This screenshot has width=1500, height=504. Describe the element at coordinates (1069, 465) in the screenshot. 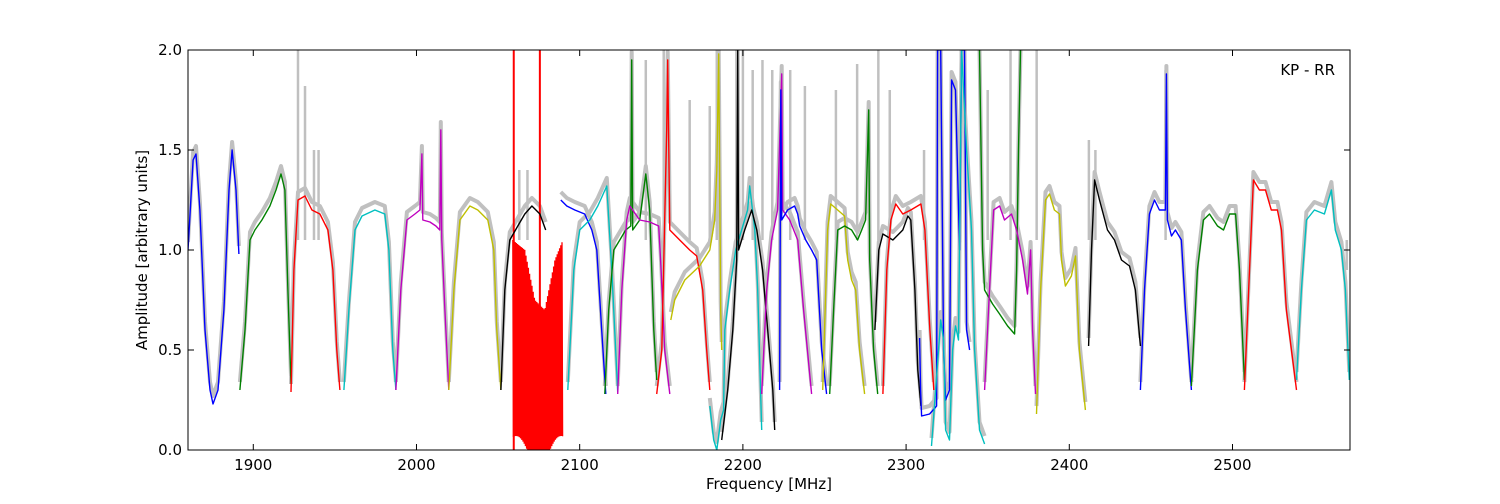

I see `x-tick-label: 2400` at that location.